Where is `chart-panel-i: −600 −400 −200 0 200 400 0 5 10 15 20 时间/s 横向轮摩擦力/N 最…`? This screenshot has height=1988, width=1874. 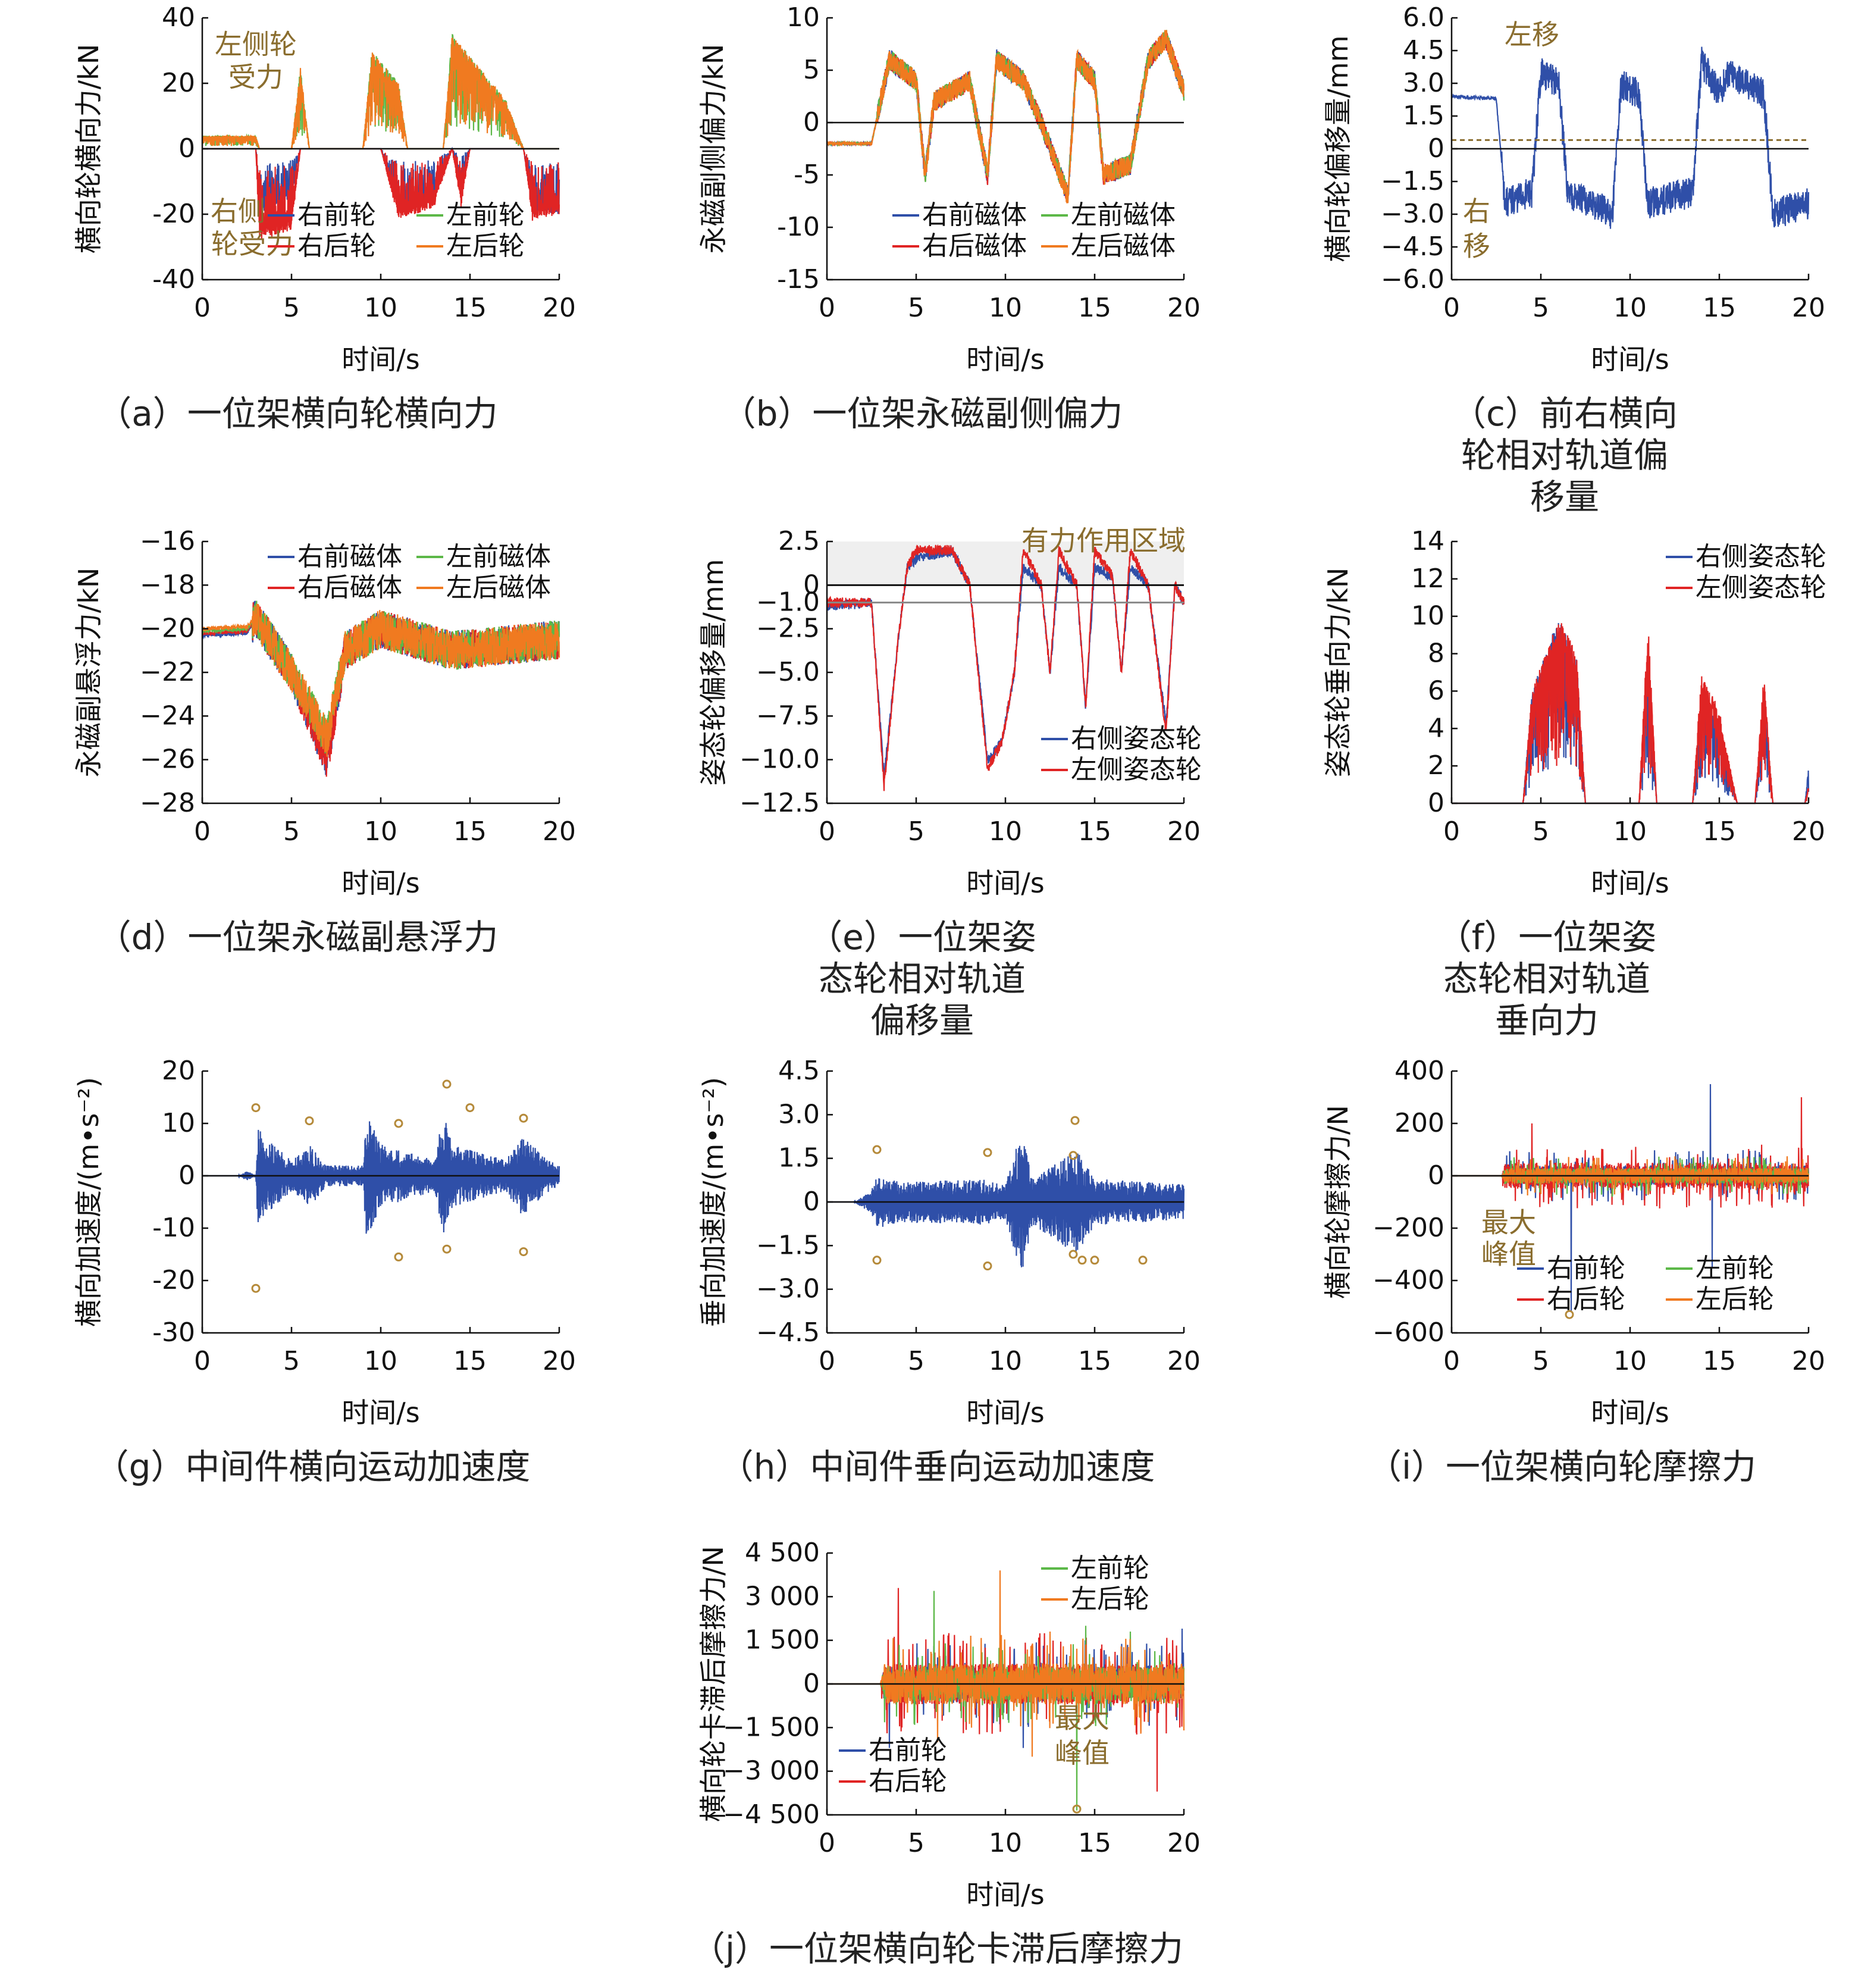 chart-panel-i: −600 −400 −200 0 200 400 0 5 10 15 20 时间/s 横向轮摩擦力/N 最… is located at coordinates (1561, 1285).